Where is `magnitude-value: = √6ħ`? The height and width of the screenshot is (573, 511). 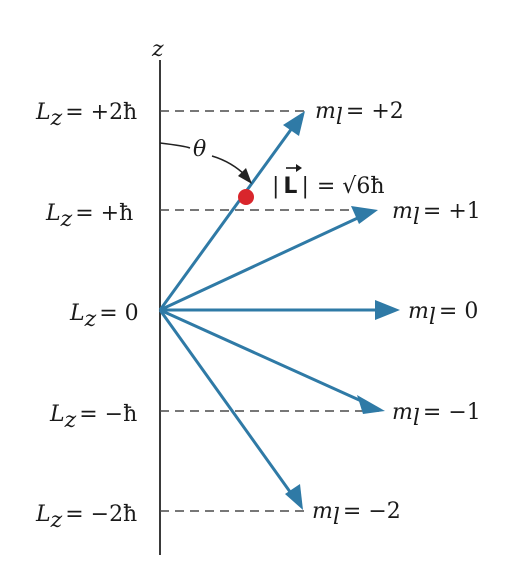
magnitude-value: = √6ħ is located at coordinates (351, 186).